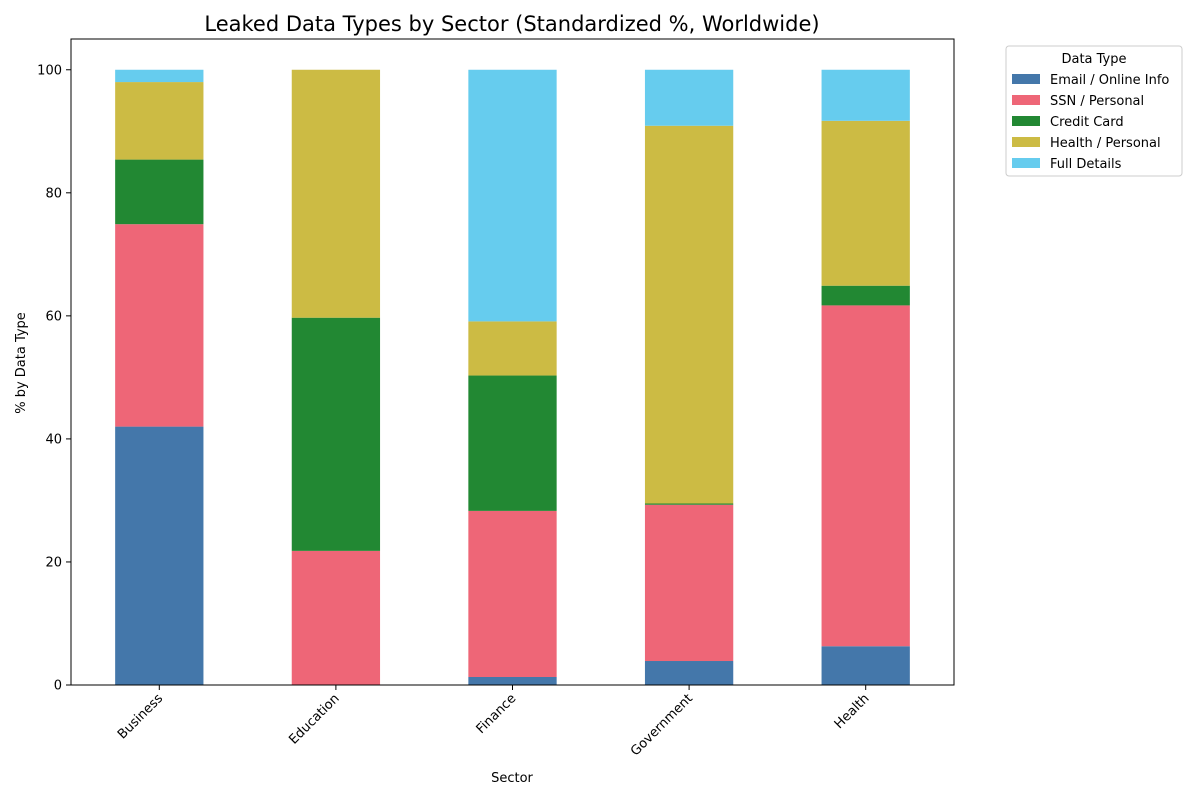 The width and height of the screenshot is (1200, 800). Describe the element at coordinates (1086, 164) in the screenshot. I see `legend-label: Full Details` at that location.